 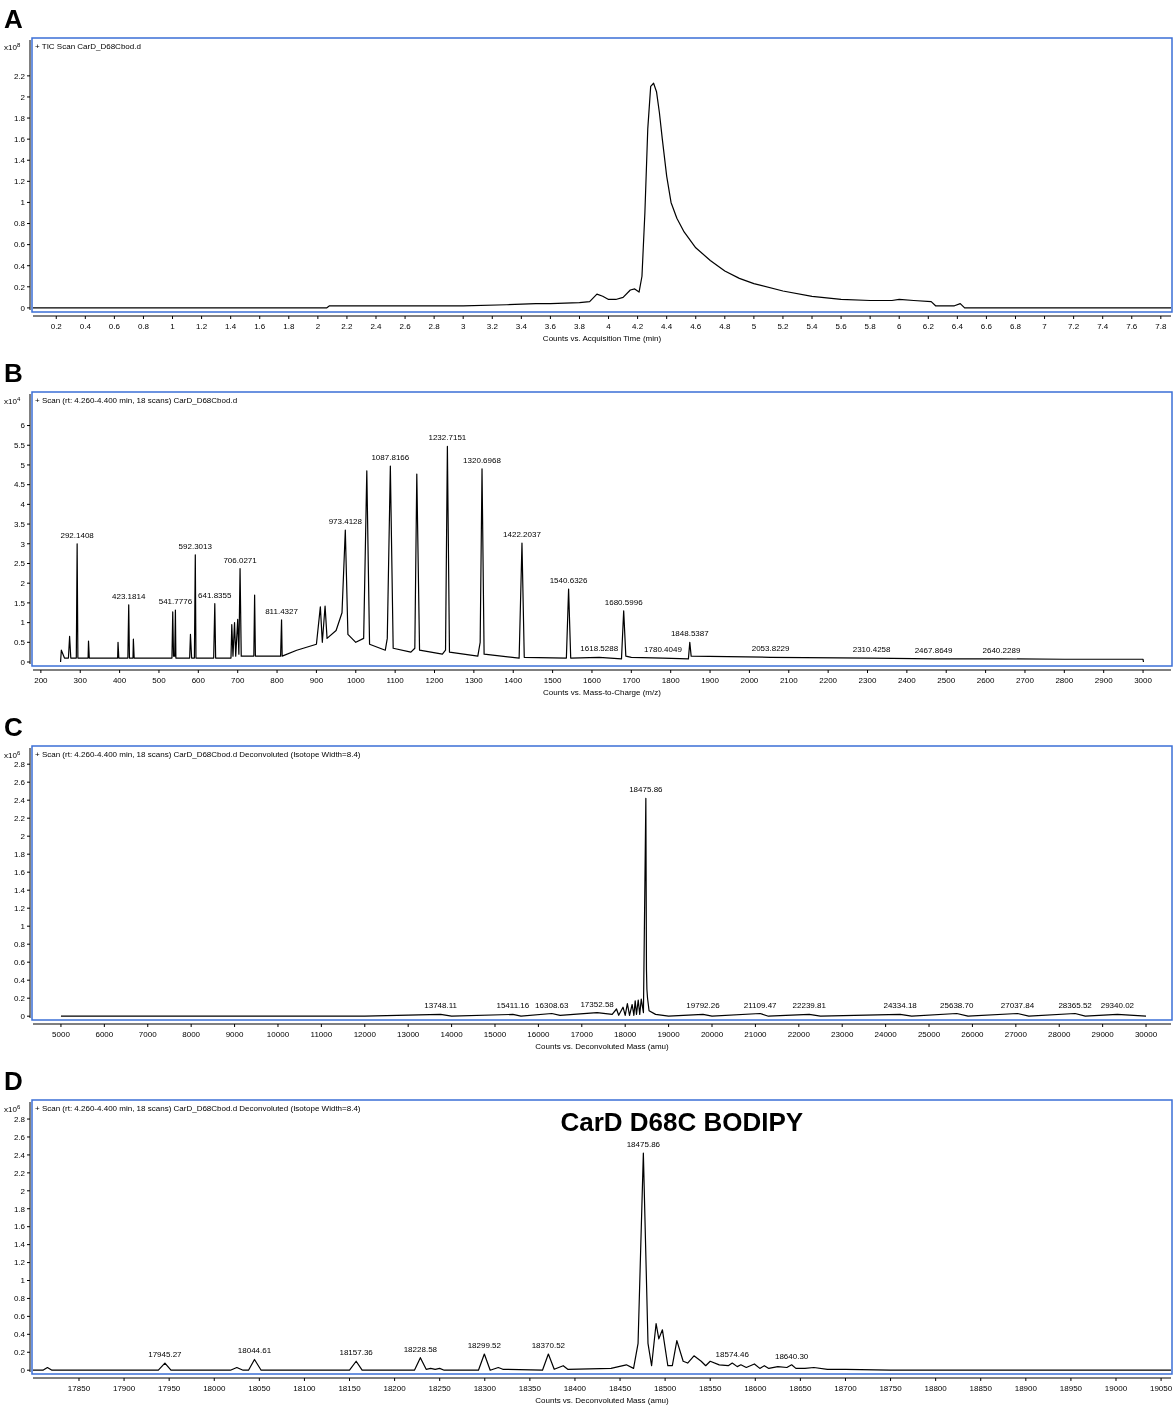 What do you see at coordinates (1015, 326) in the screenshot?
I see `x-tick-label: 6.8` at bounding box center [1015, 326].